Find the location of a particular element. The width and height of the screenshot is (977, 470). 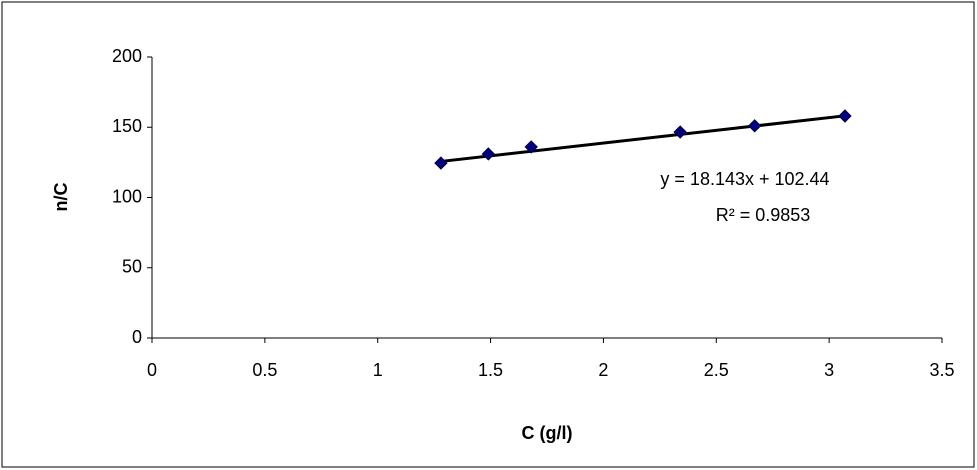

x-tick-label: 1.5 is located at coordinates (490, 370).